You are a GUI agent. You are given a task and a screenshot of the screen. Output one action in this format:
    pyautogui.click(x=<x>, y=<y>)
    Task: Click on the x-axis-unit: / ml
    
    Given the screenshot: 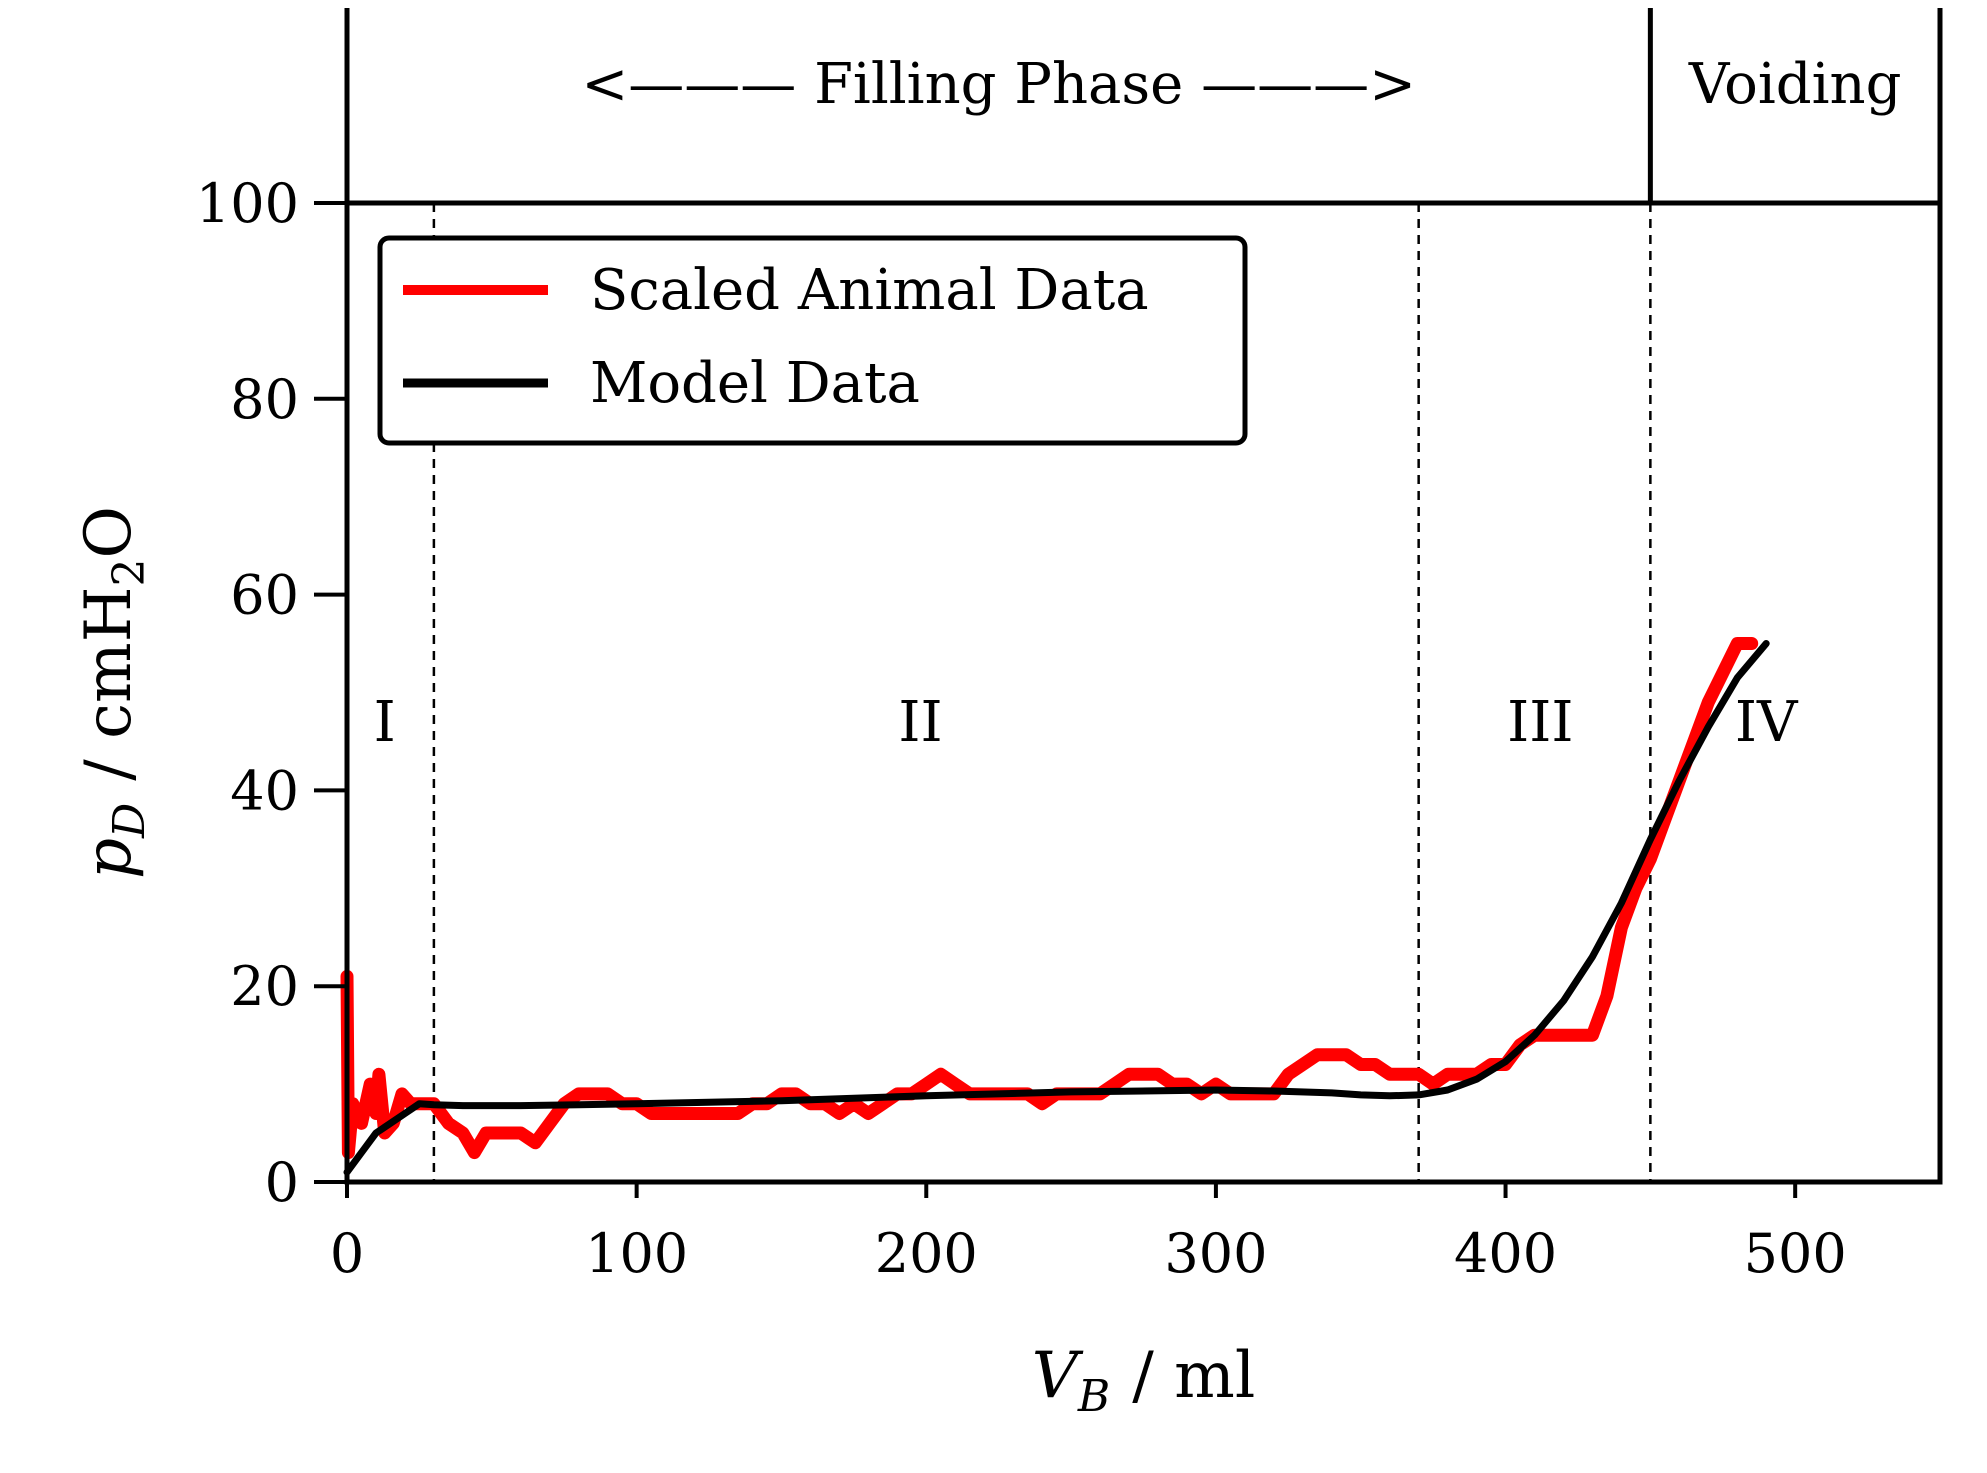 What is the action you would take?
    pyautogui.click(x=1193, y=1376)
    